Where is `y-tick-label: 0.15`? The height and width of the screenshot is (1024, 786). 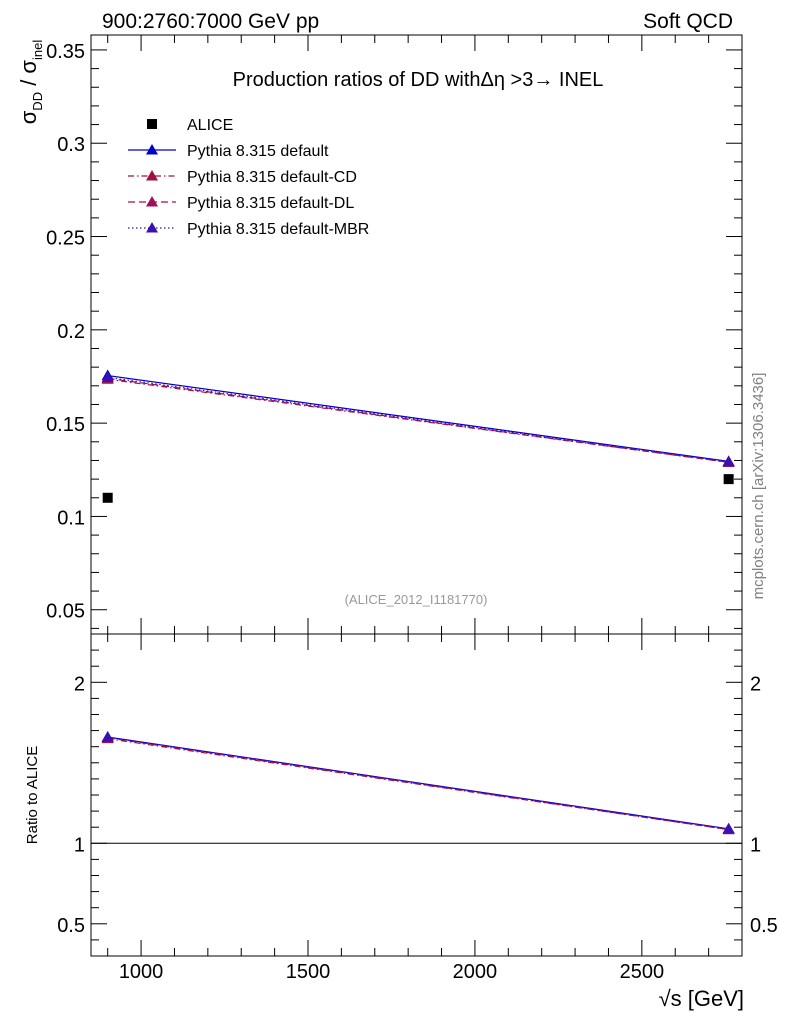 y-tick-label: 0.15 is located at coordinates (65, 425).